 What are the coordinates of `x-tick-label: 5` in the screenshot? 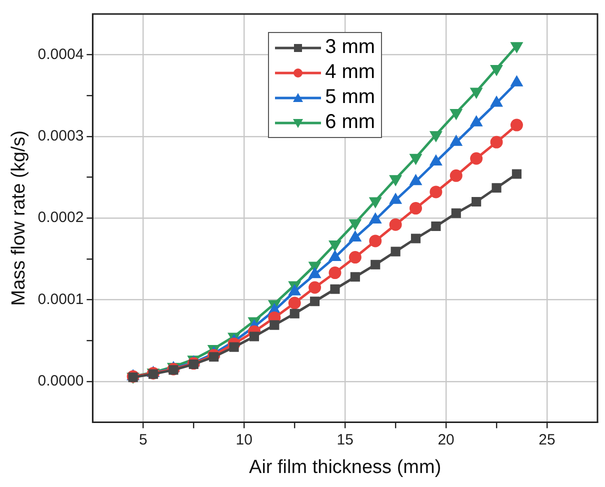 It's located at (143, 439).